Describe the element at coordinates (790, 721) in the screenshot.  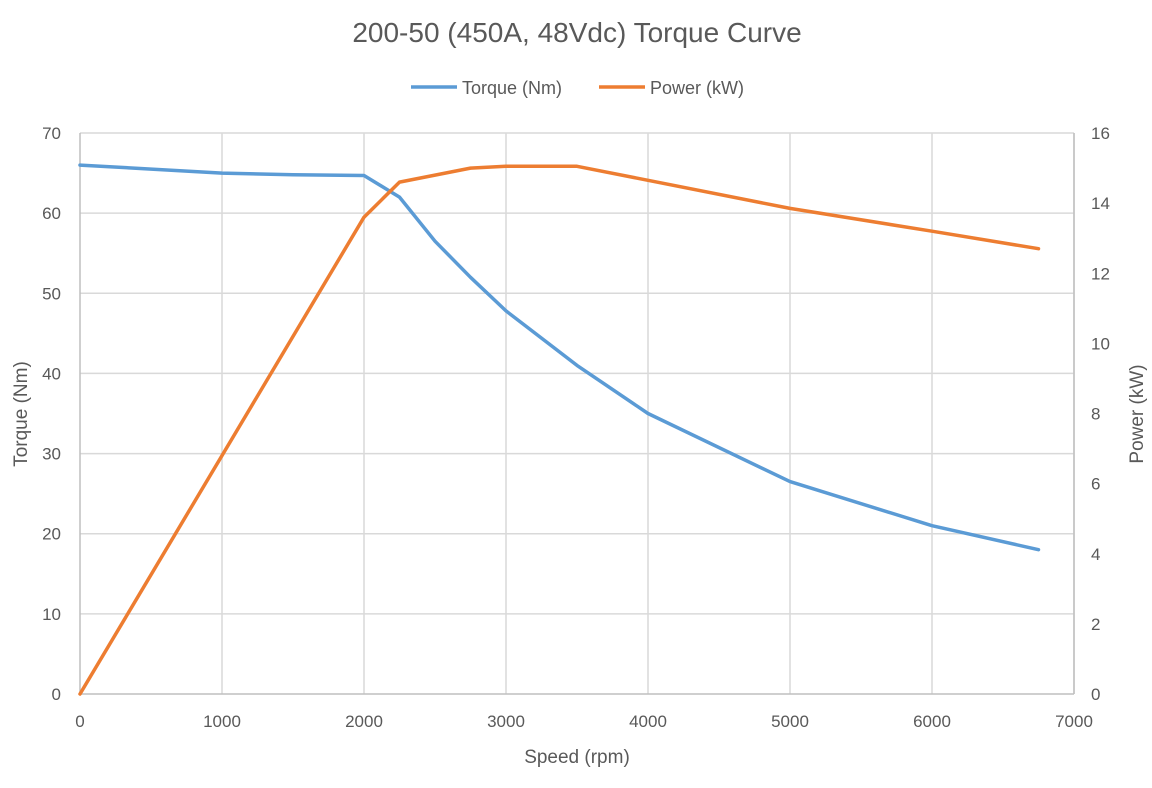
I see `x-tick-label: 5000` at that location.